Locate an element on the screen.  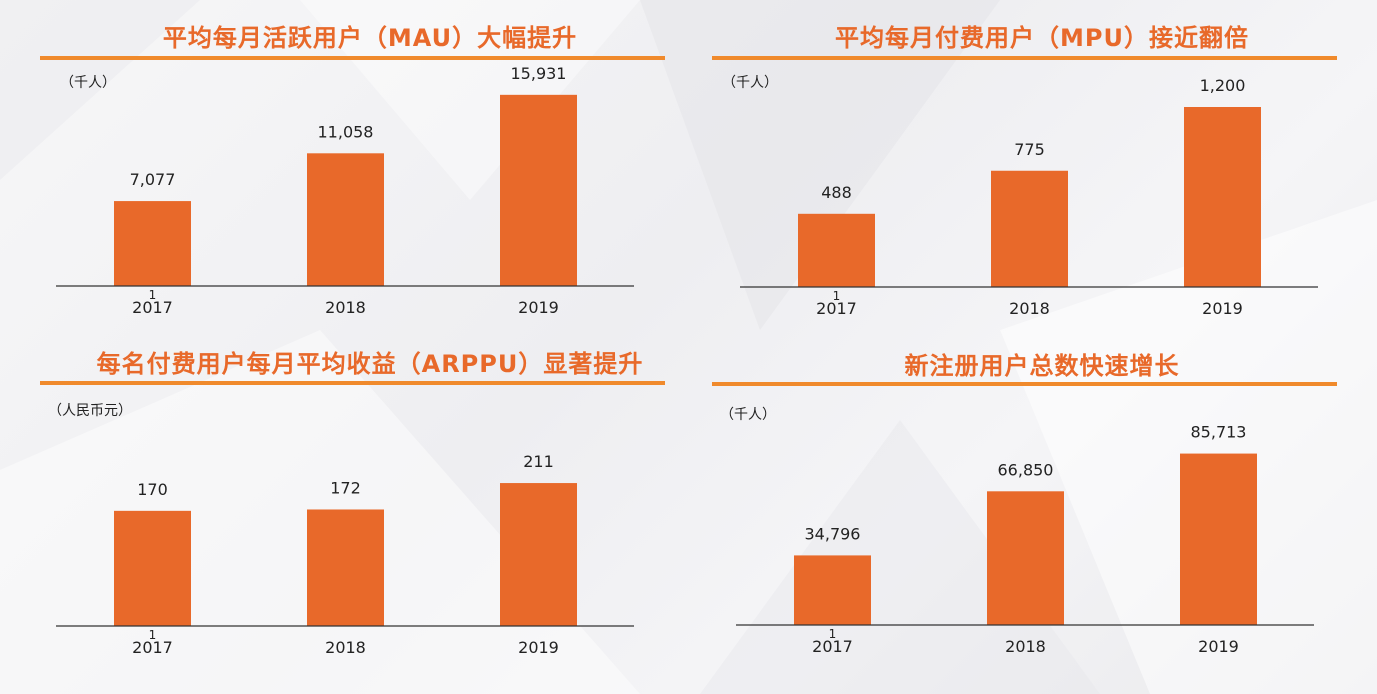
chart-mpu: 488 2017 775 2018 1,200 2019 1 is located at coordinates (1029, 197).